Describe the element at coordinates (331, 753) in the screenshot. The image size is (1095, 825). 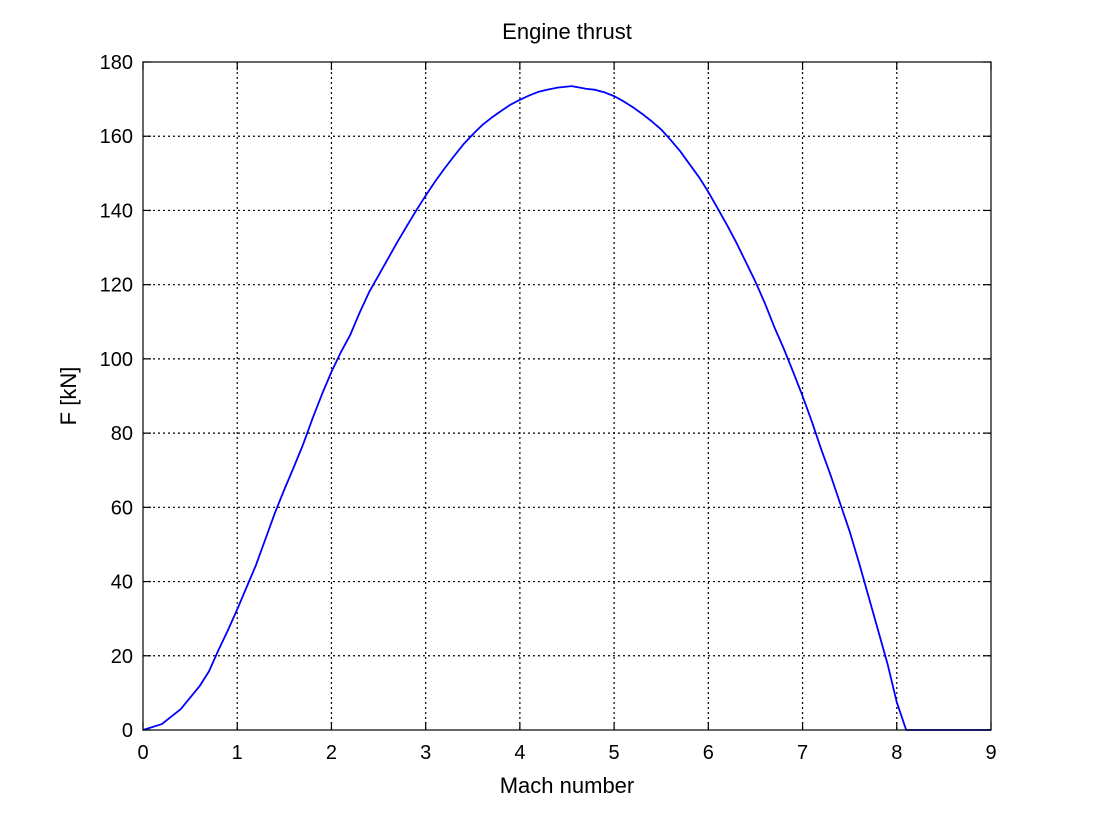
I see `x-tick-label: 2` at that location.